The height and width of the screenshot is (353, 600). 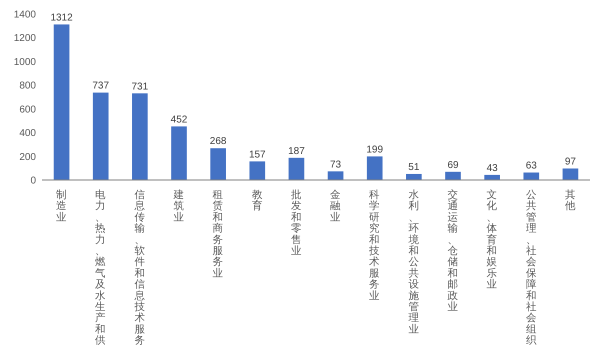 I want to click on y-tick-label: 1200, so click(x=25, y=38).